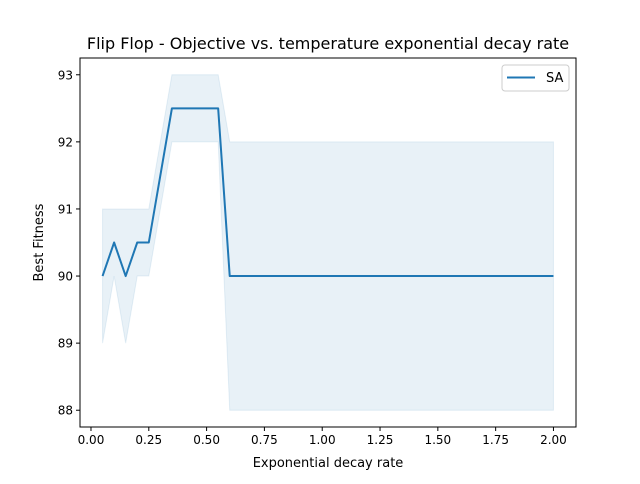 Image resolution: width=640 pixels, height=484 pixels. I want to click on x-tick-label: 0.00, so click(91, 440).